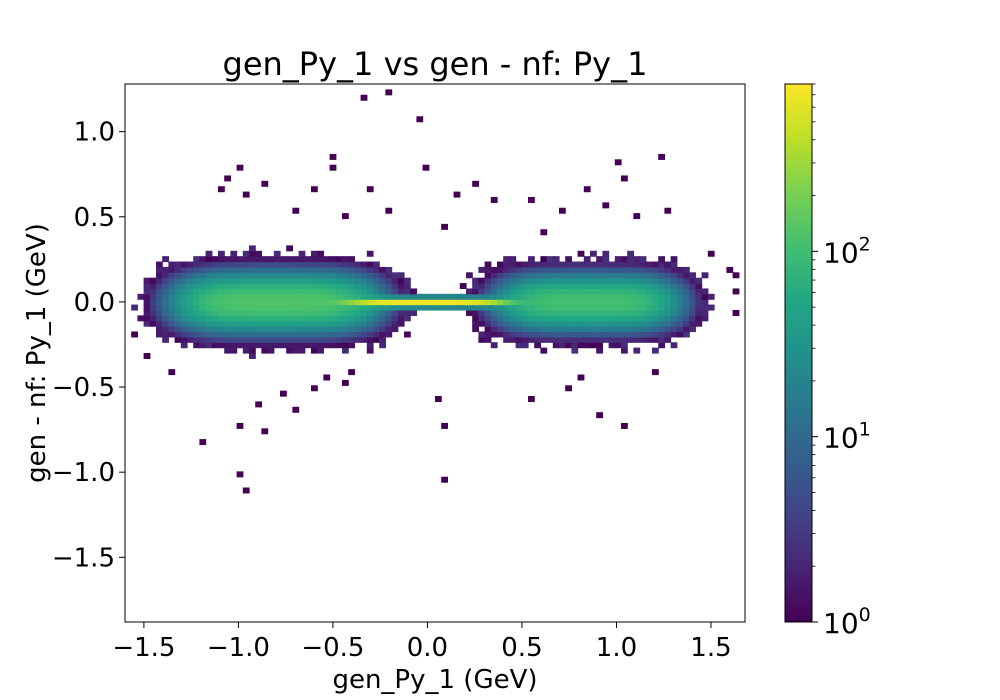 This screenshot has width=1000, height=700. Describe the element at coordinates (521, 648) in the screenshot. I see `x-tick-label: 0.5` at that location.